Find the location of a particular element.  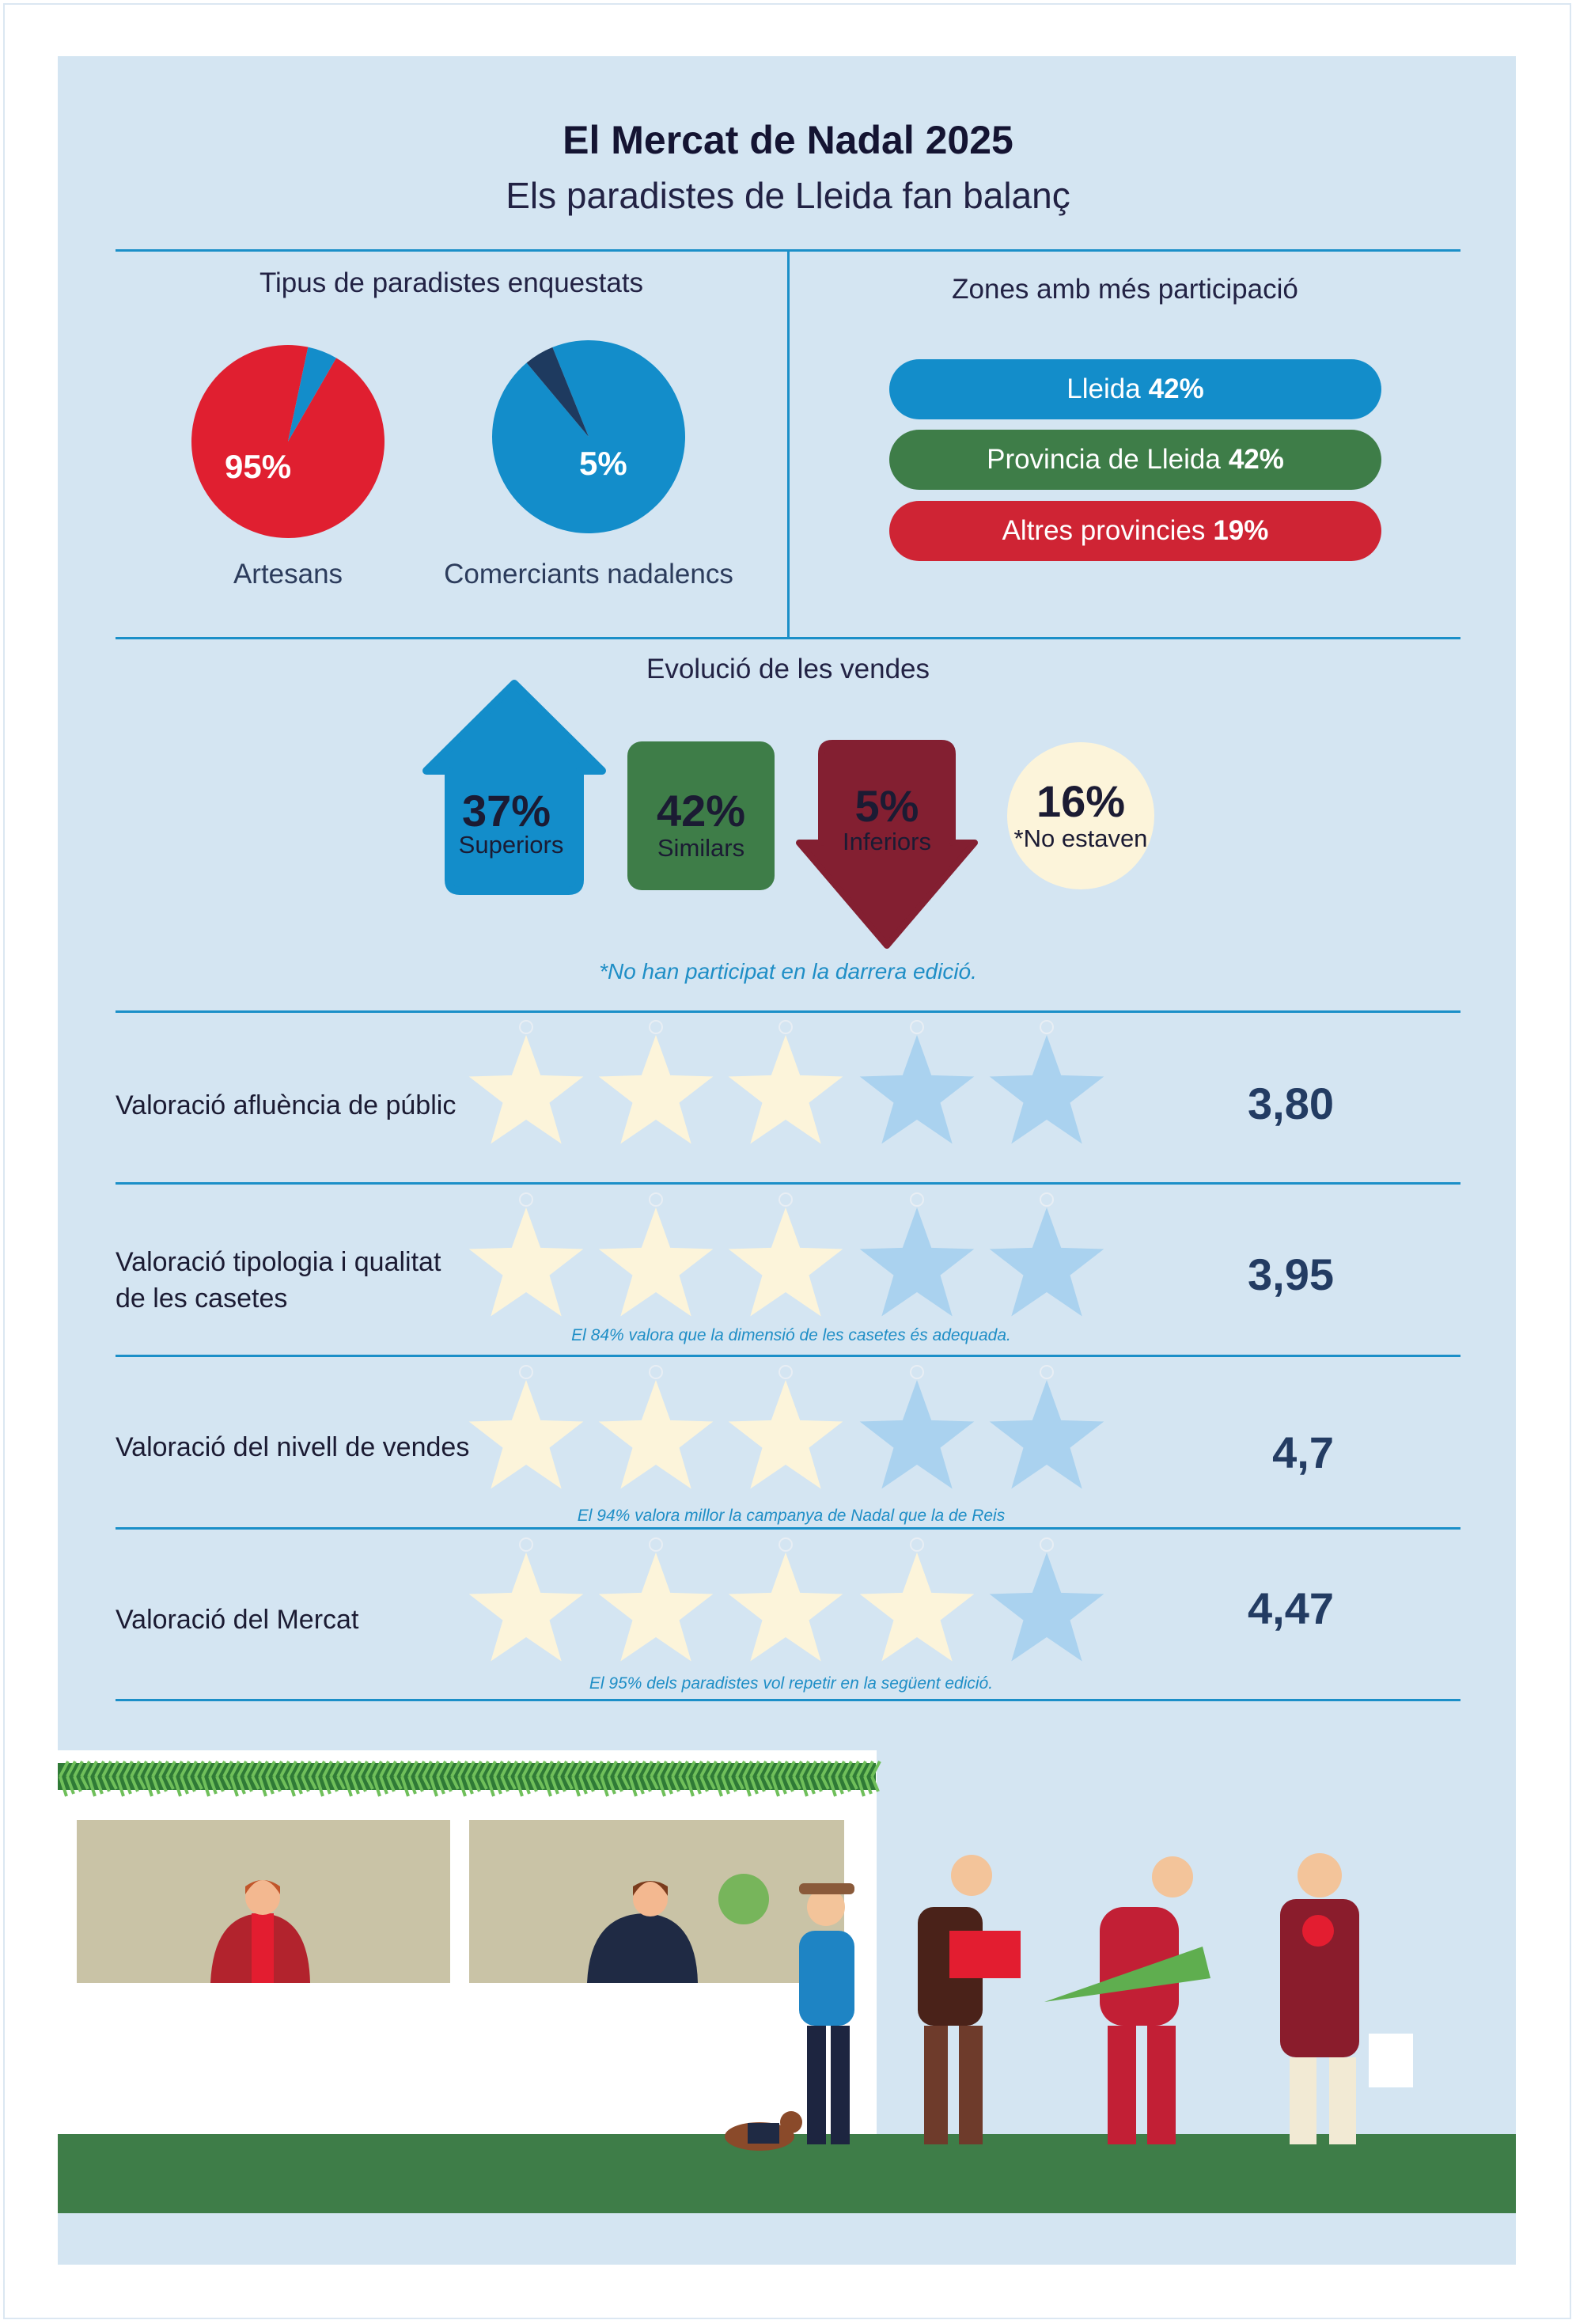

dog is located at coordinates (763, 2131).